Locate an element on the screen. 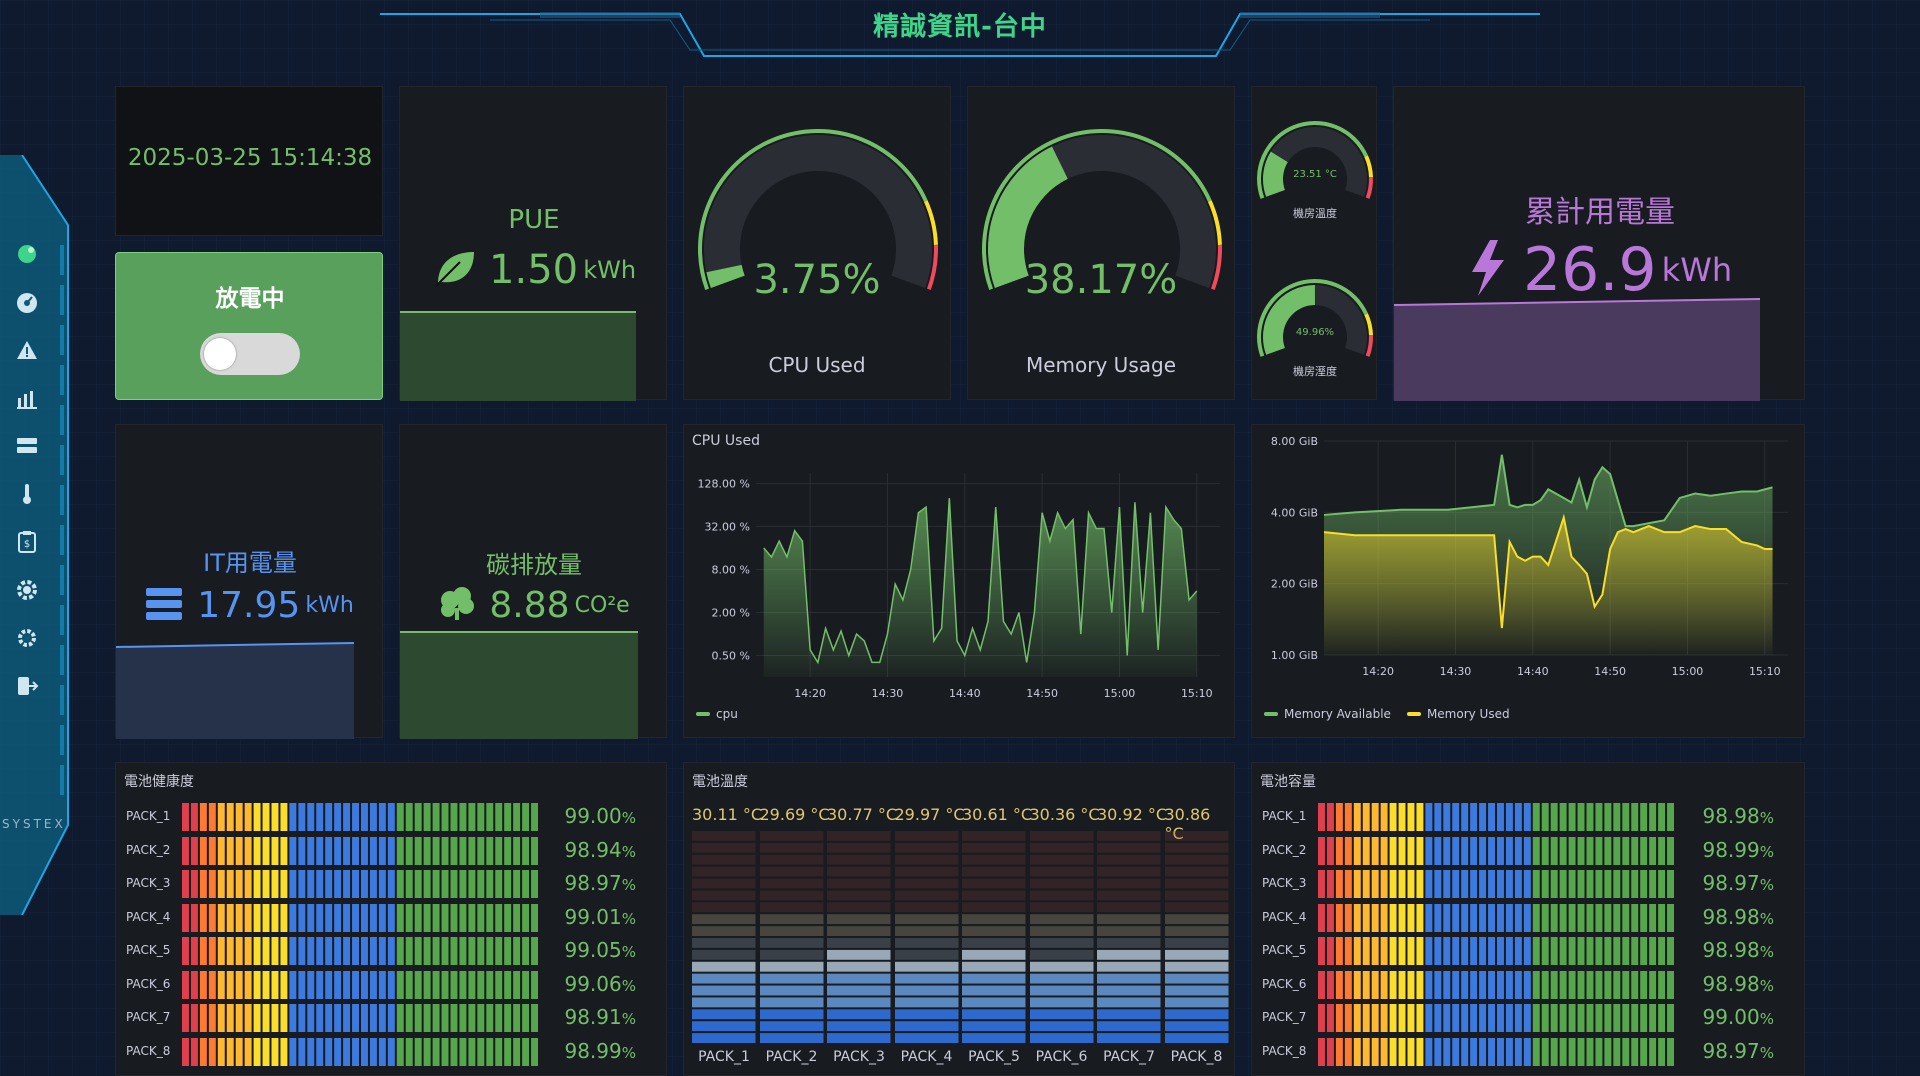 The width and height of the screenshot is (1920, 1076). header-bar: 精誠資訊-台中 is located at coordinates (960, 30).